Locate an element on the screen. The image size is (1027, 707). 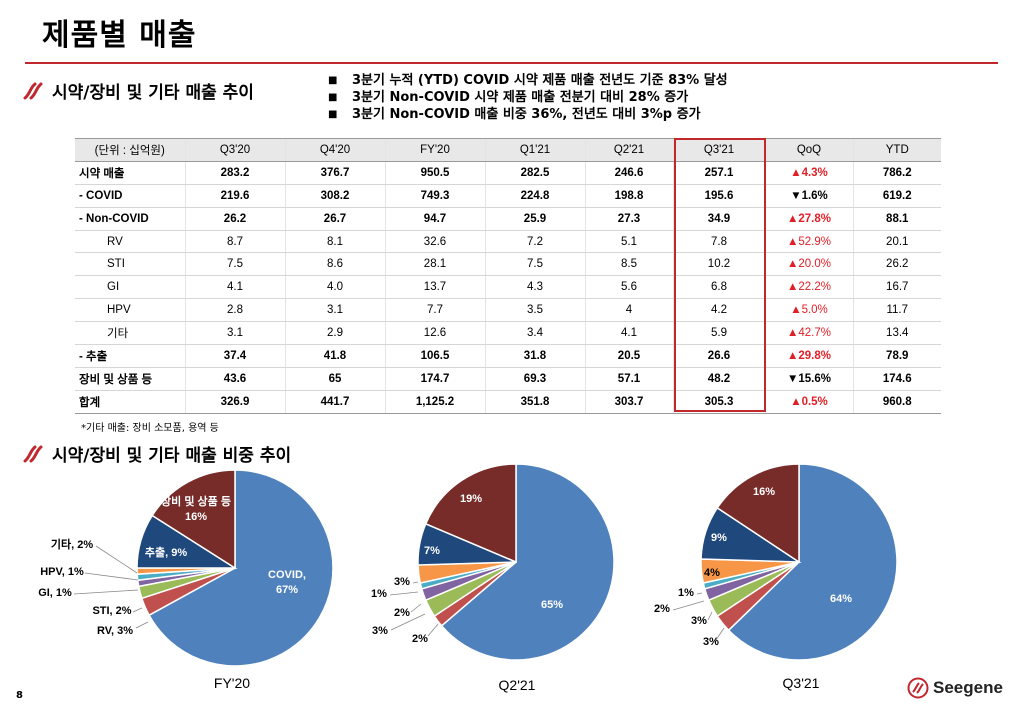
table-cell: 8.5 is located at coordinates (628, 264).